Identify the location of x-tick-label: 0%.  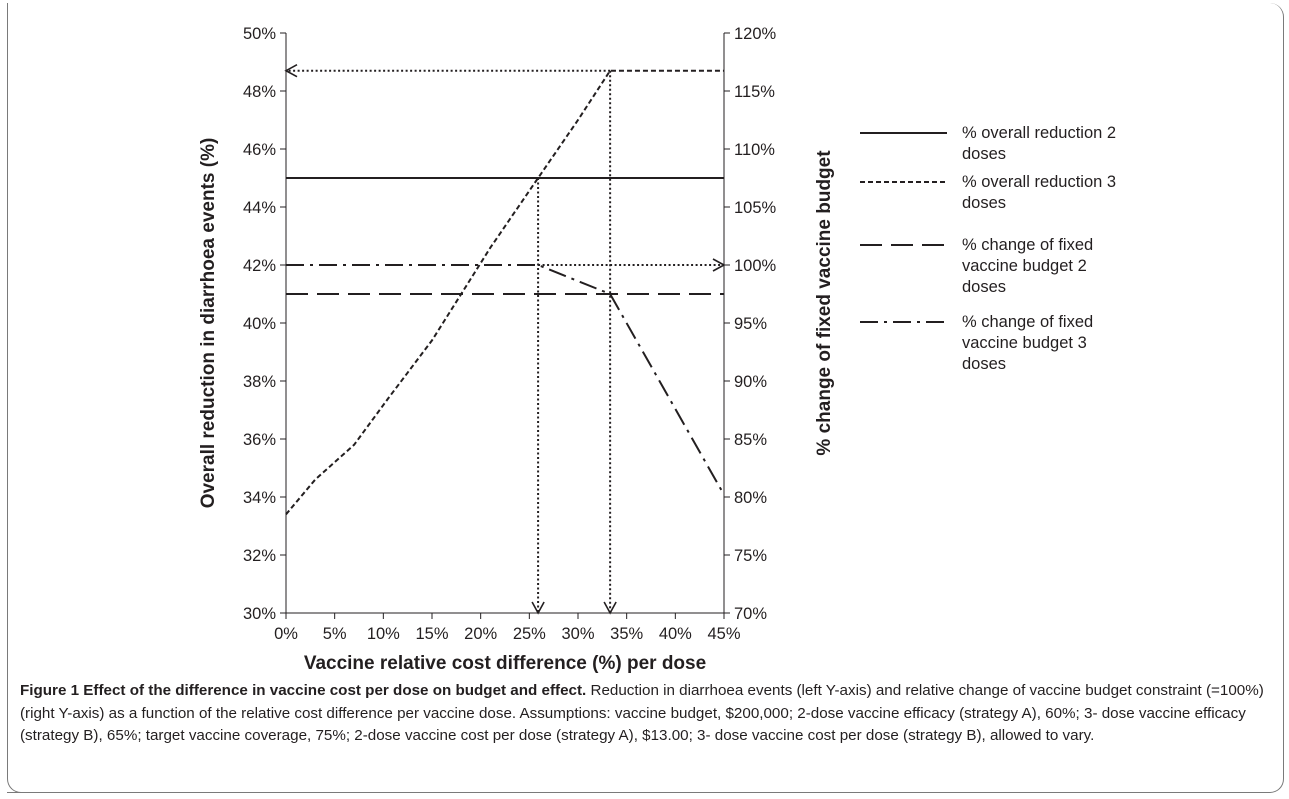
(286, 634).